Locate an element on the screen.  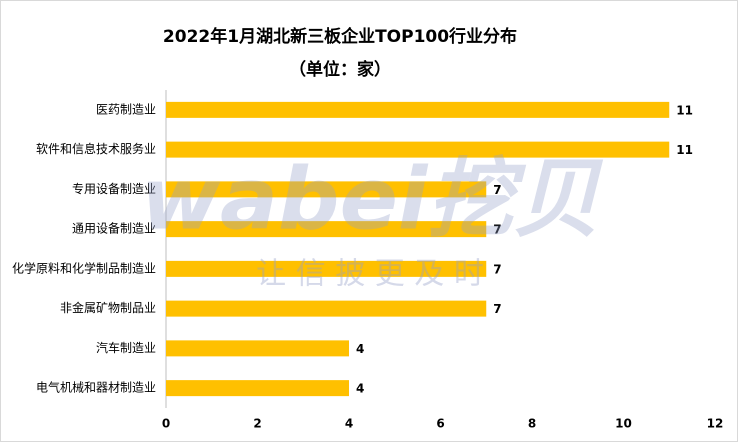
watermark-slogan: 让 信 披 更 及 时 is located at coordinates (370, 274).